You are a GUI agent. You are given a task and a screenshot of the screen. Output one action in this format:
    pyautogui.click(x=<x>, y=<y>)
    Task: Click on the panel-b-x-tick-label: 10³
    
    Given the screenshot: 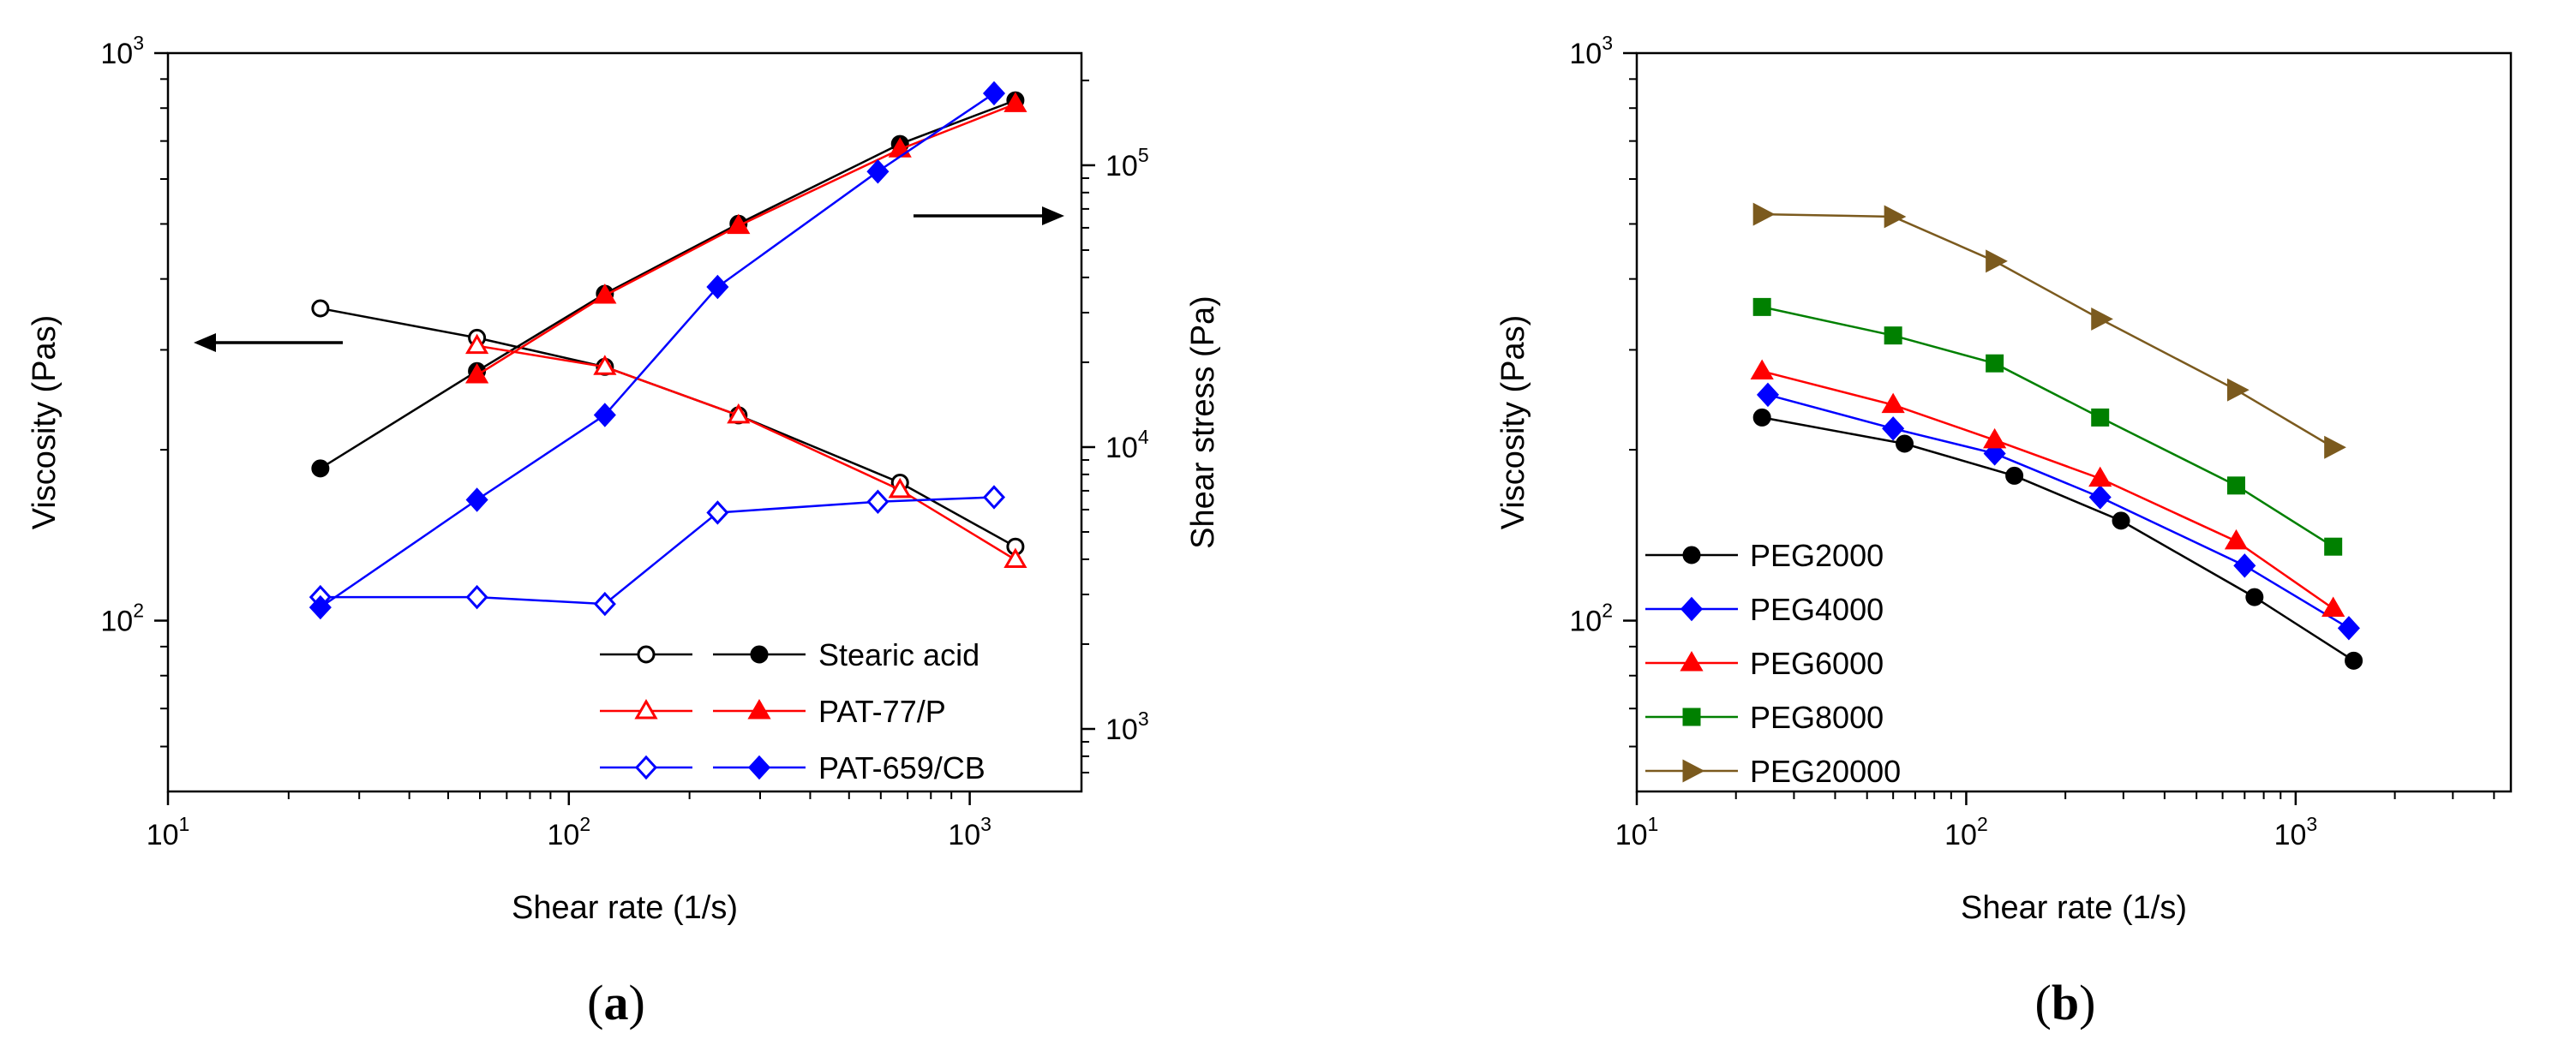 What is the action you would take?
    pyautogui.click(x=2296, y=832)
    